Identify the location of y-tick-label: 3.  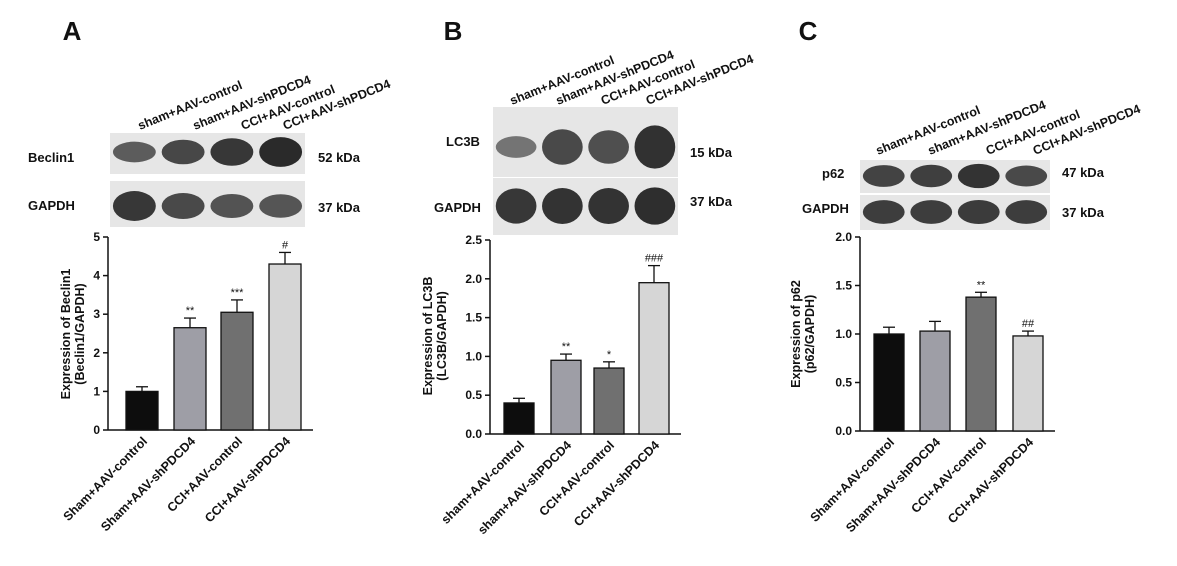
(96, 314).